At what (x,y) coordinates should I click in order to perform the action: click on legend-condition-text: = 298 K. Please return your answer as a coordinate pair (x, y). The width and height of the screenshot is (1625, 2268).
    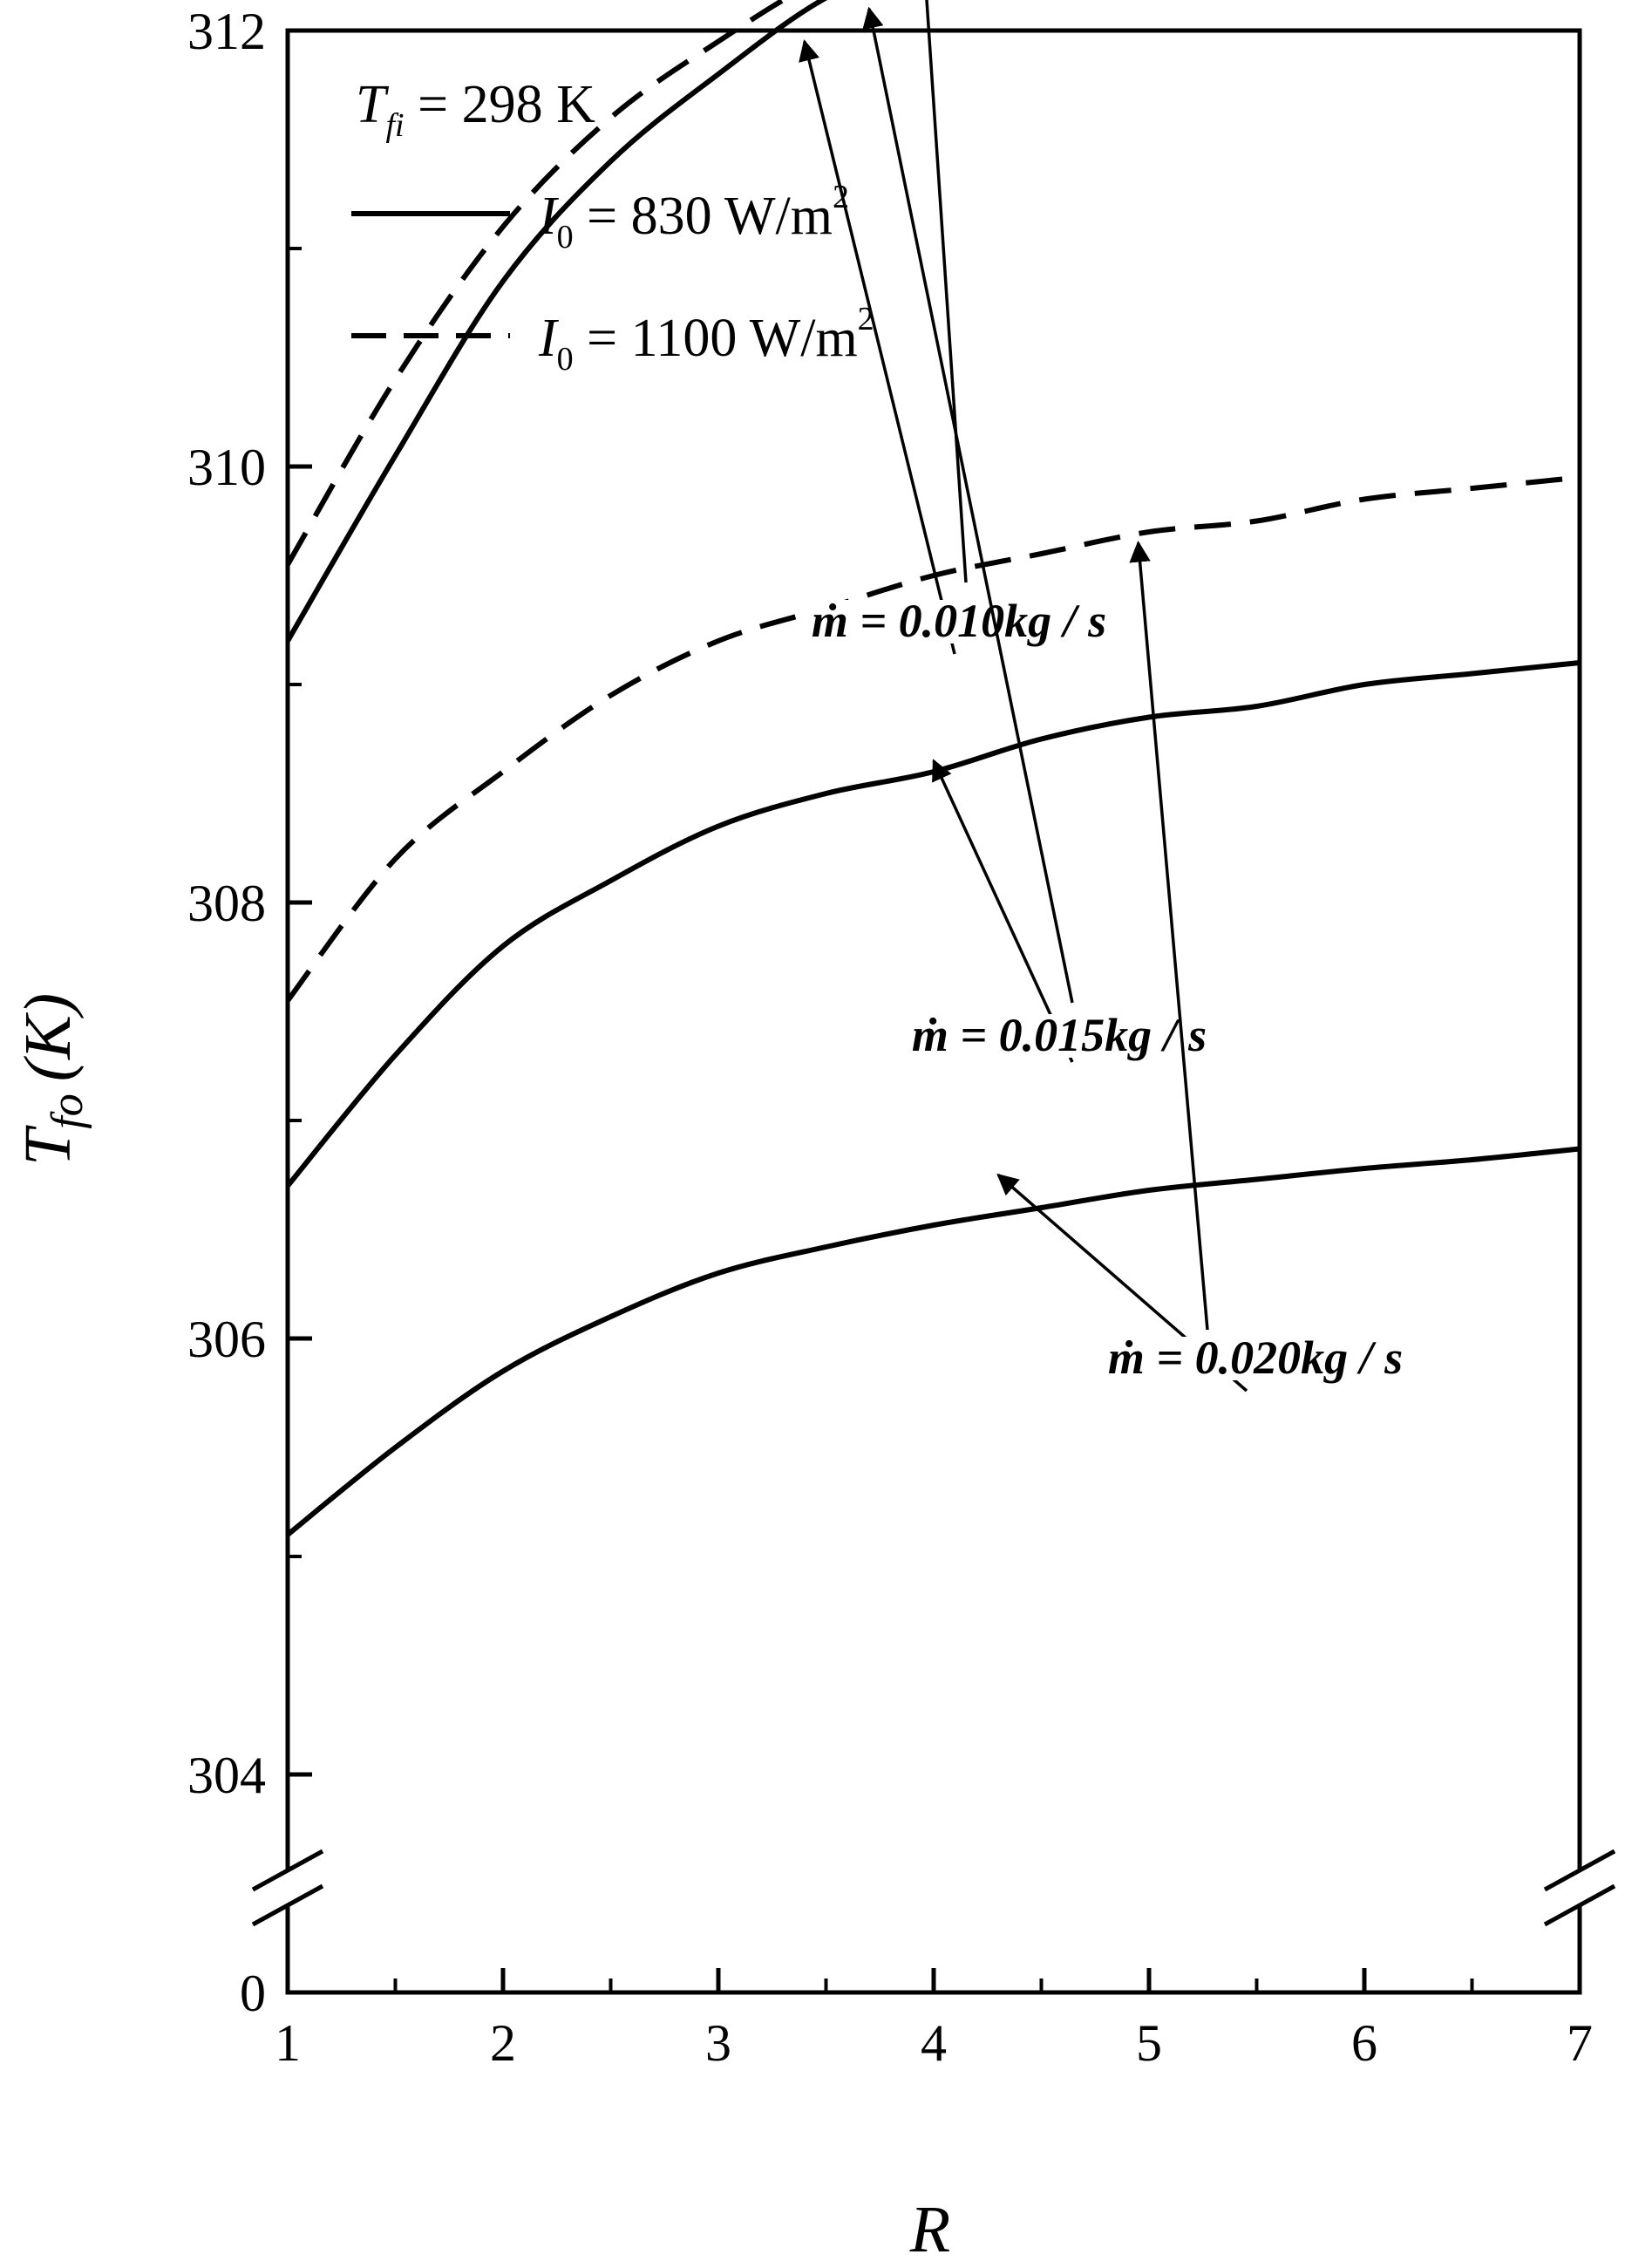
    Looking at the image, I should click on (500, 104).